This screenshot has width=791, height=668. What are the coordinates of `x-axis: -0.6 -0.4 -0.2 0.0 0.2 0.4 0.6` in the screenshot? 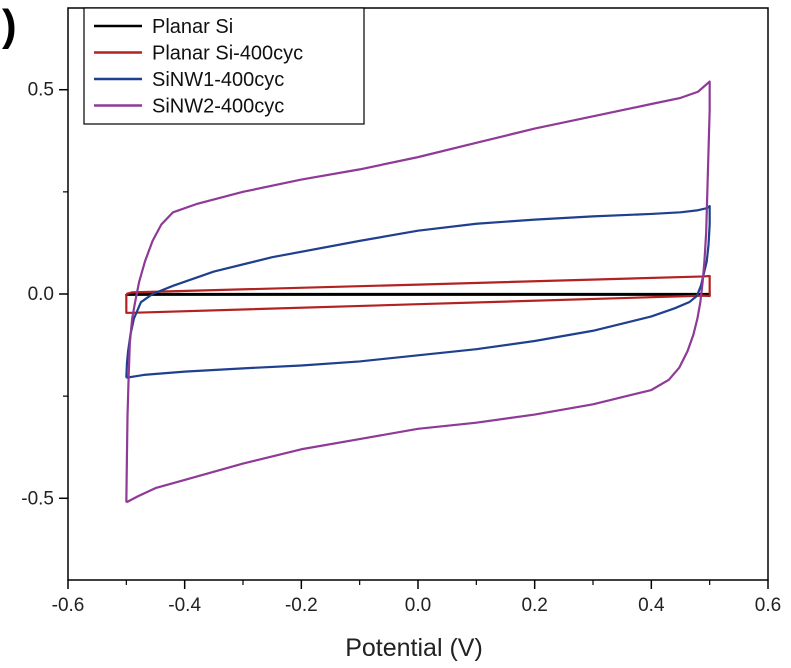 It's located at (416, 598).